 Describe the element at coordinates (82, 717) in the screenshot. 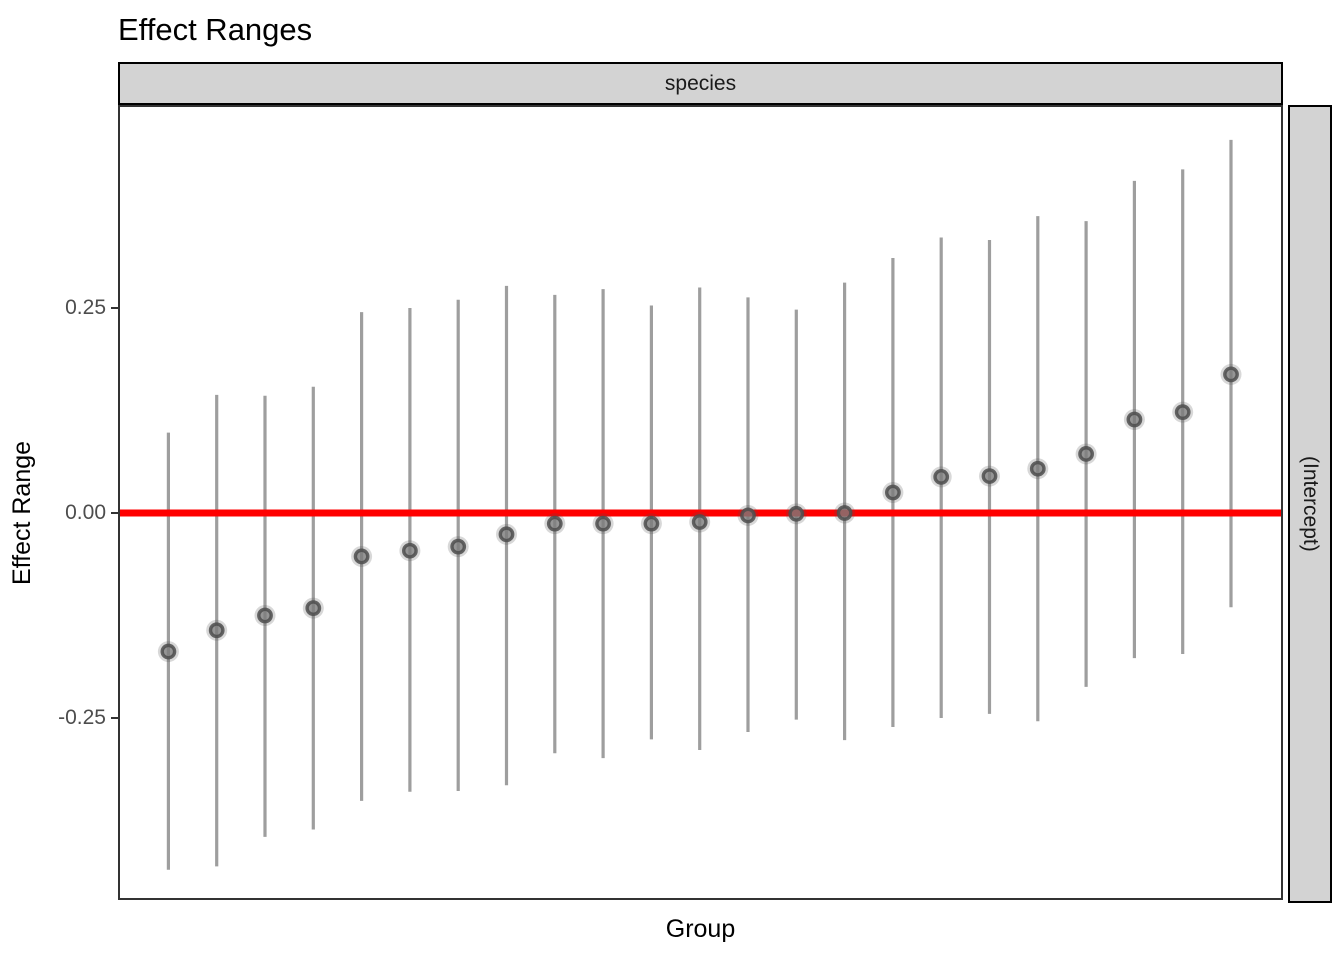

I see `y-tick-label: -0.25` at that location.